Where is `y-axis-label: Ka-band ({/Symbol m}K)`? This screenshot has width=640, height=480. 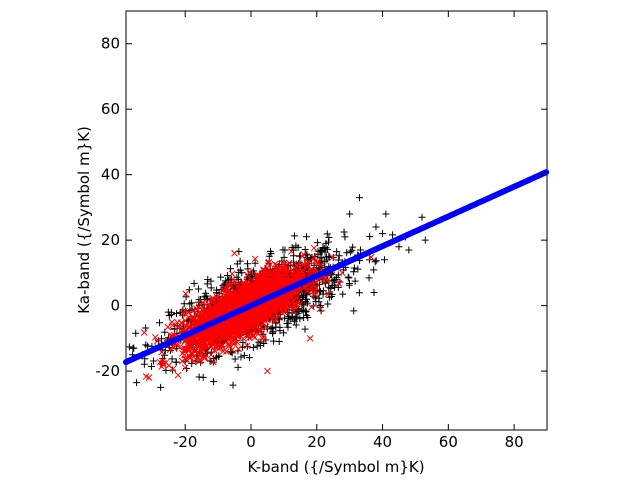
y-axis-label: Ka-band ({/Symbol m}K) is located at coordinates (84, 220).